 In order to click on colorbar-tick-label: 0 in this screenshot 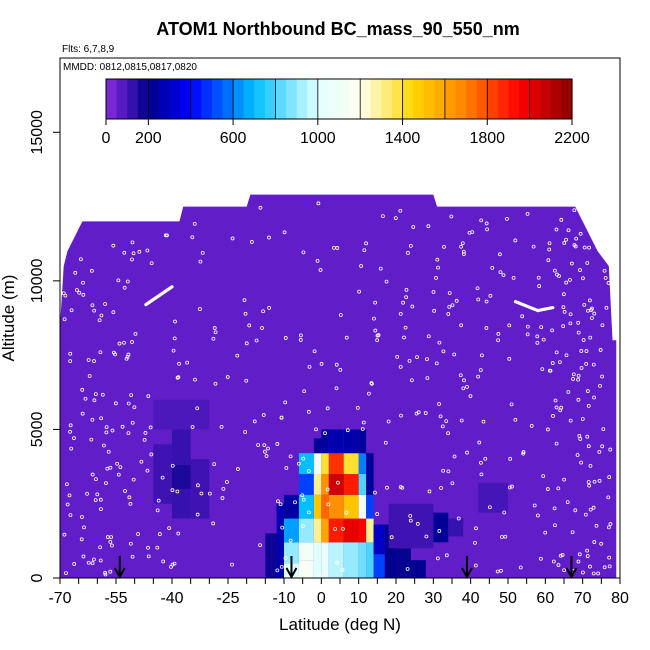, I will do `click(106, 138)`.